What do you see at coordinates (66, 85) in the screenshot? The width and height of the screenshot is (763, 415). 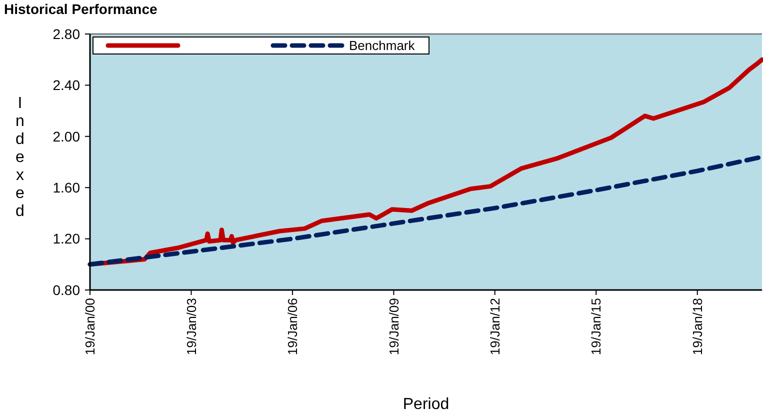 I see `y-tick-label: 2.40` at bounding box center [66, 85].